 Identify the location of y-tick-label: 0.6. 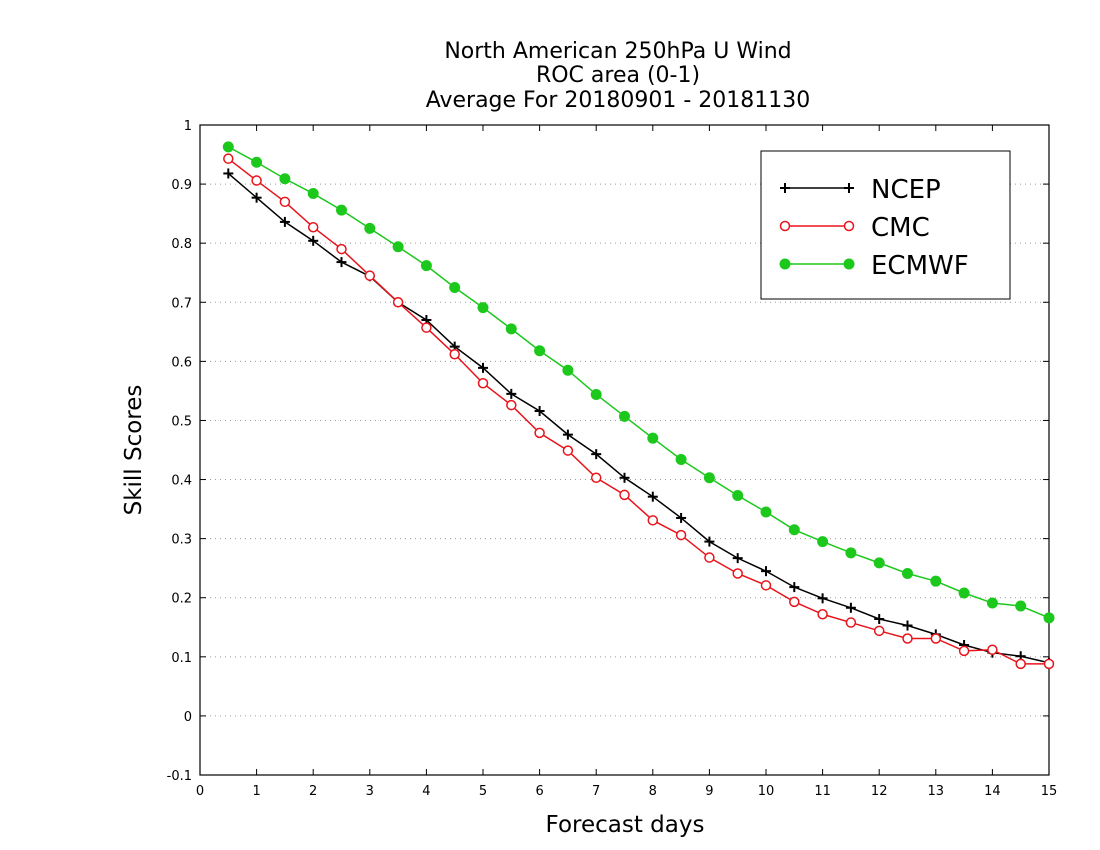
(181, 362).